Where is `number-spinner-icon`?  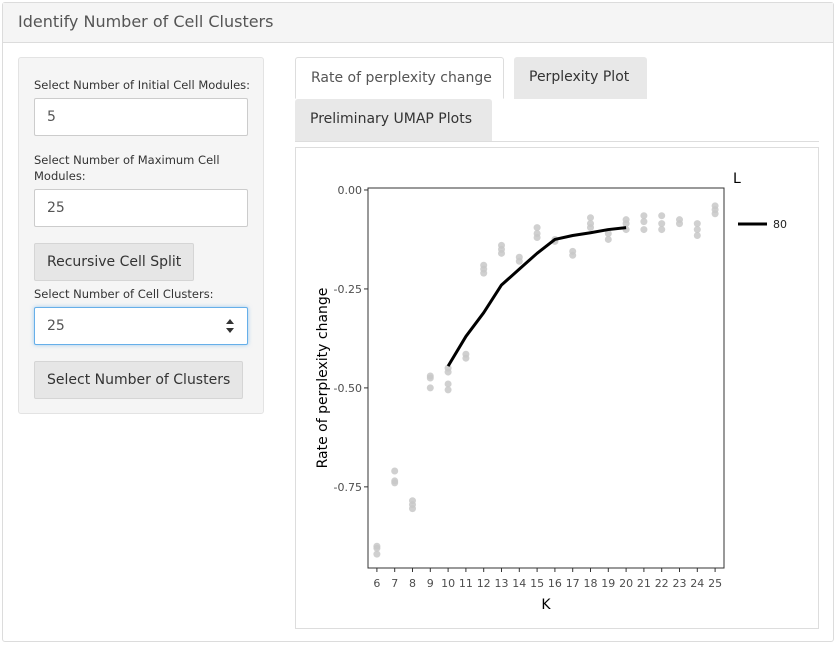
number-spinner-icon is located at coordinates (230, 326).